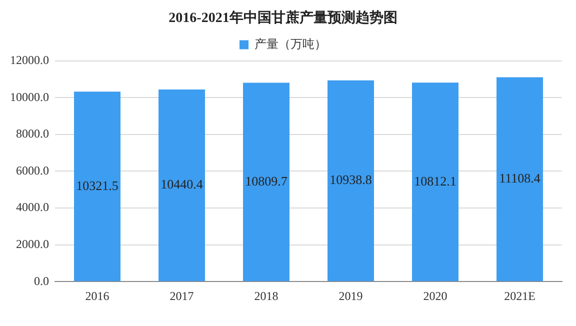 This screenshot has width=576, height=326. I want to click on x-tick-label: 2020, so click(435, 295).